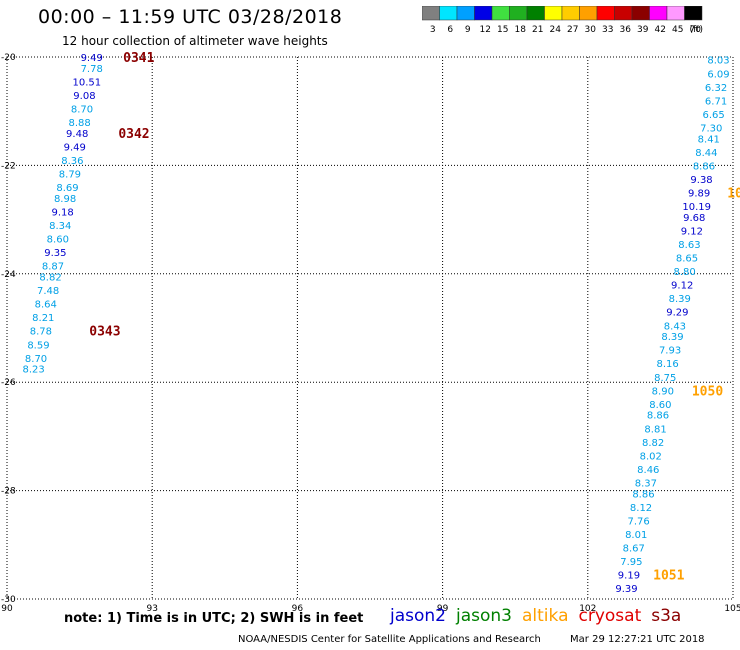  What do you see at coordinates (677, 30) in the screenshot?
I see `scale-label: 45` at bounding box center [677, 30].